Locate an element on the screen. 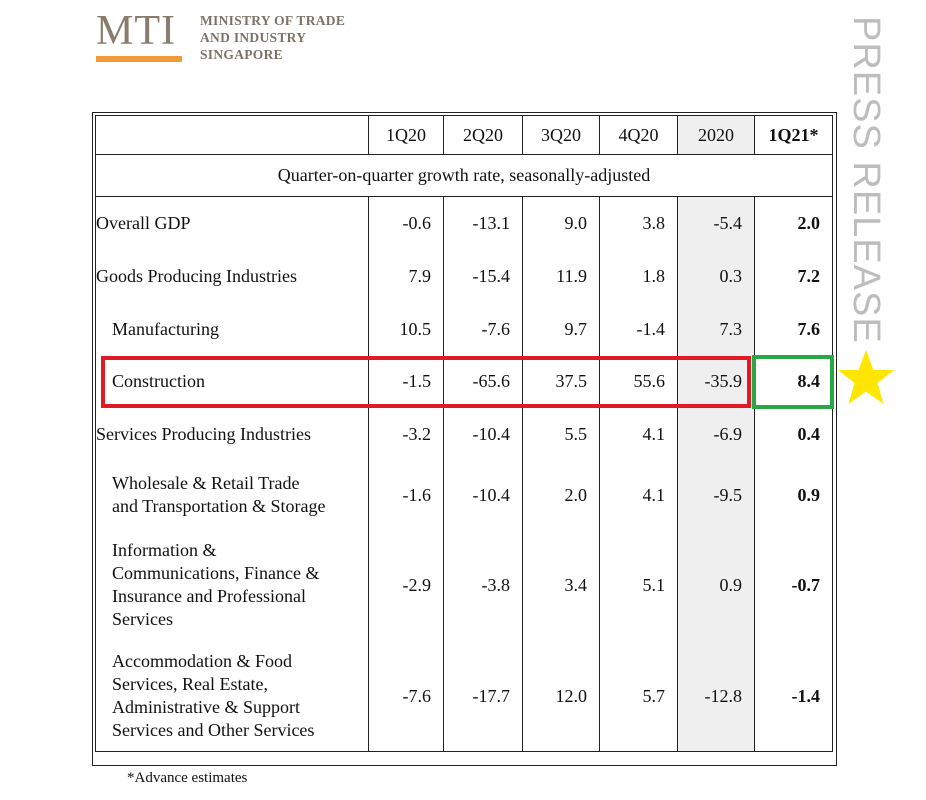  row-label-line: Services Producing Industries is located at coordinates (203, 434).